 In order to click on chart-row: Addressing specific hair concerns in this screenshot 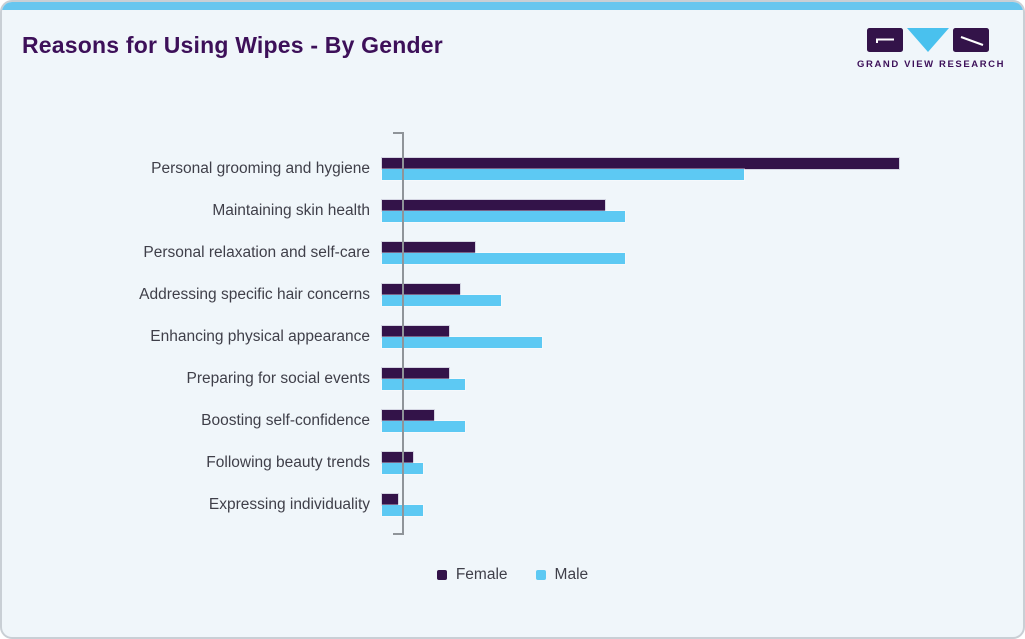, I will do `click(502, 295)`.